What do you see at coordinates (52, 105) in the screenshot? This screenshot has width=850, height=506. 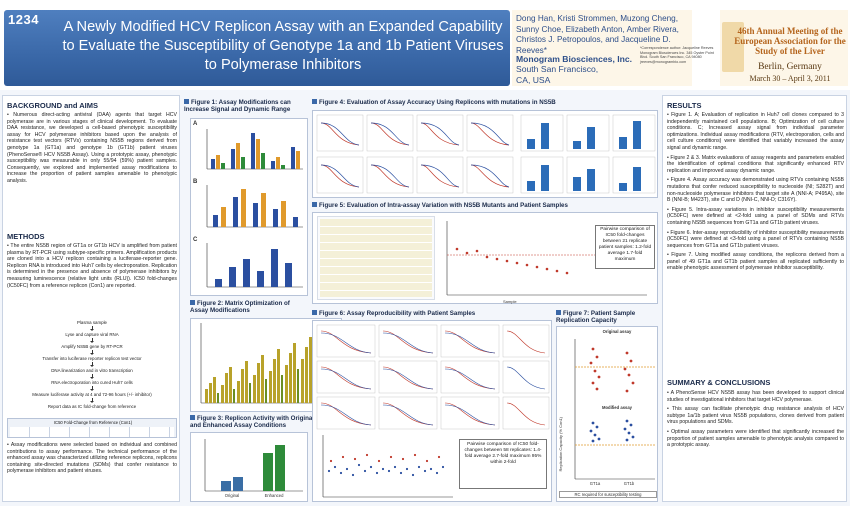 I see `background-heading: BACKGROUND and AIMS` at bounding box center [52, 105].